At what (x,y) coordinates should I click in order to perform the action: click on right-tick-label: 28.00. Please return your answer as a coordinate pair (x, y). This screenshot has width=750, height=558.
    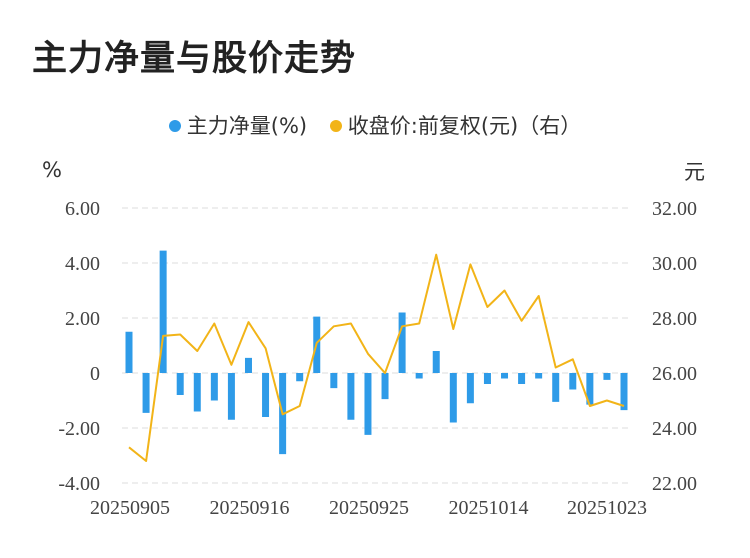
    Looking at the image, I should click on (674, 319).